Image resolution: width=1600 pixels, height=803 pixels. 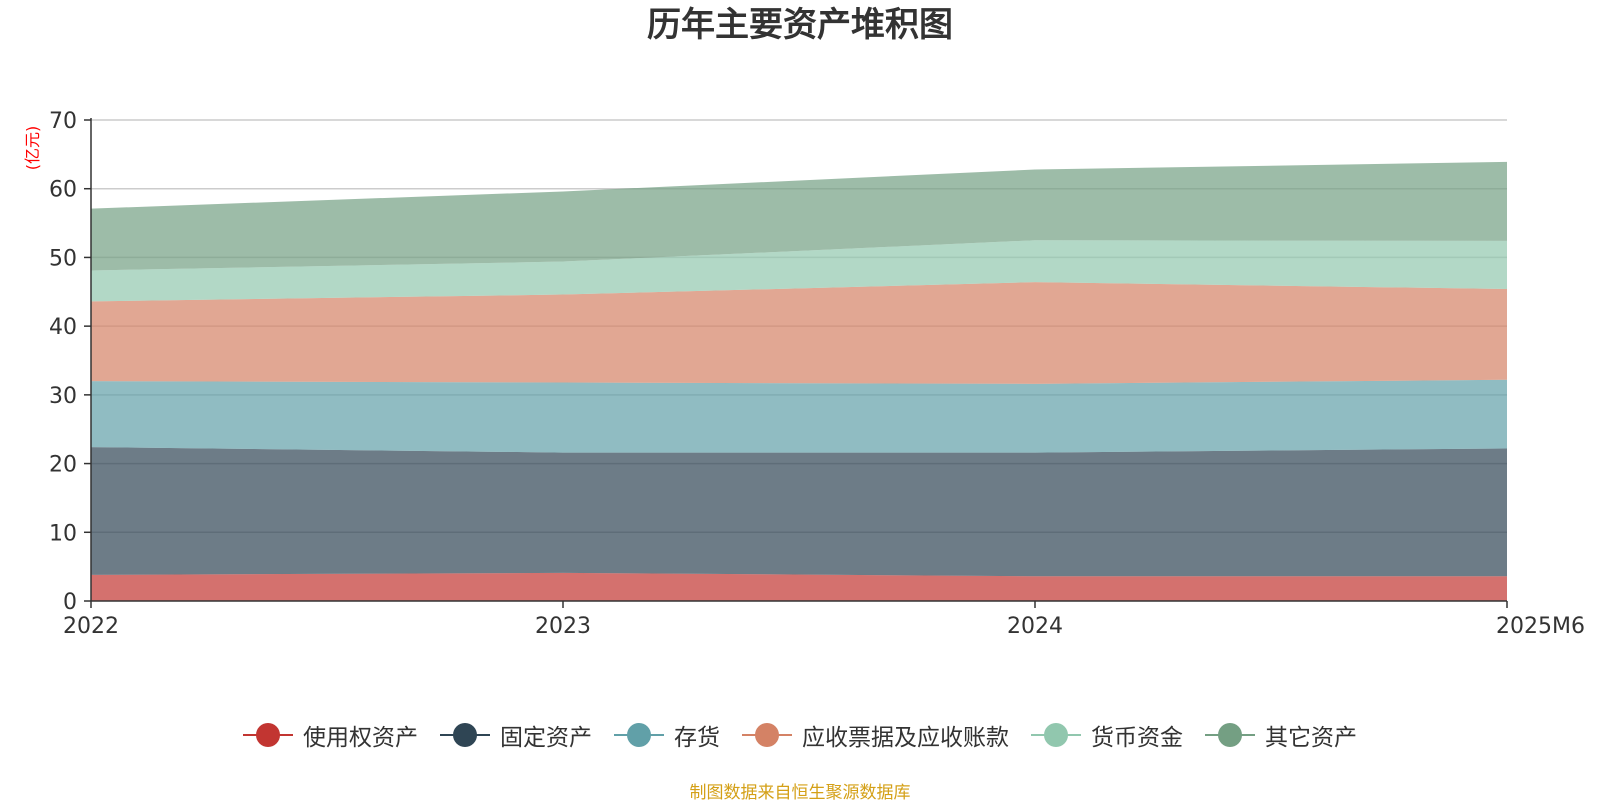 What do you see at coordinates (1311, 738) in the screenshot?
I see `legend-label: 其它资产` at bounding box center [1311, 738].